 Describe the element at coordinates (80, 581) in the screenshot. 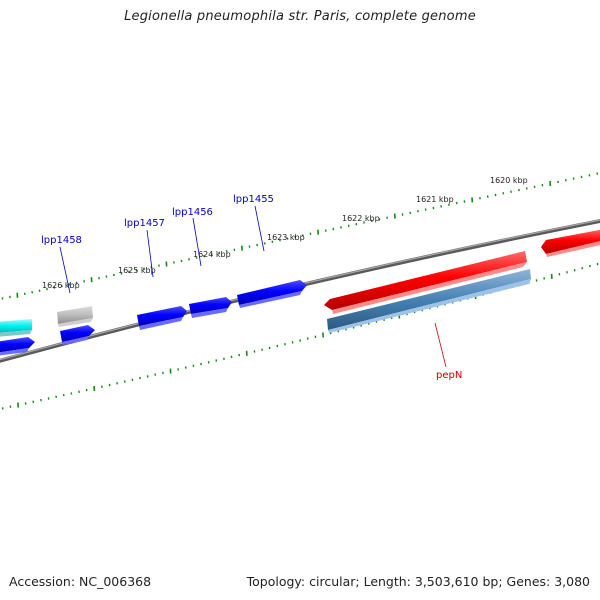

I see `accession-text: Accession: NC_006368` at that location.